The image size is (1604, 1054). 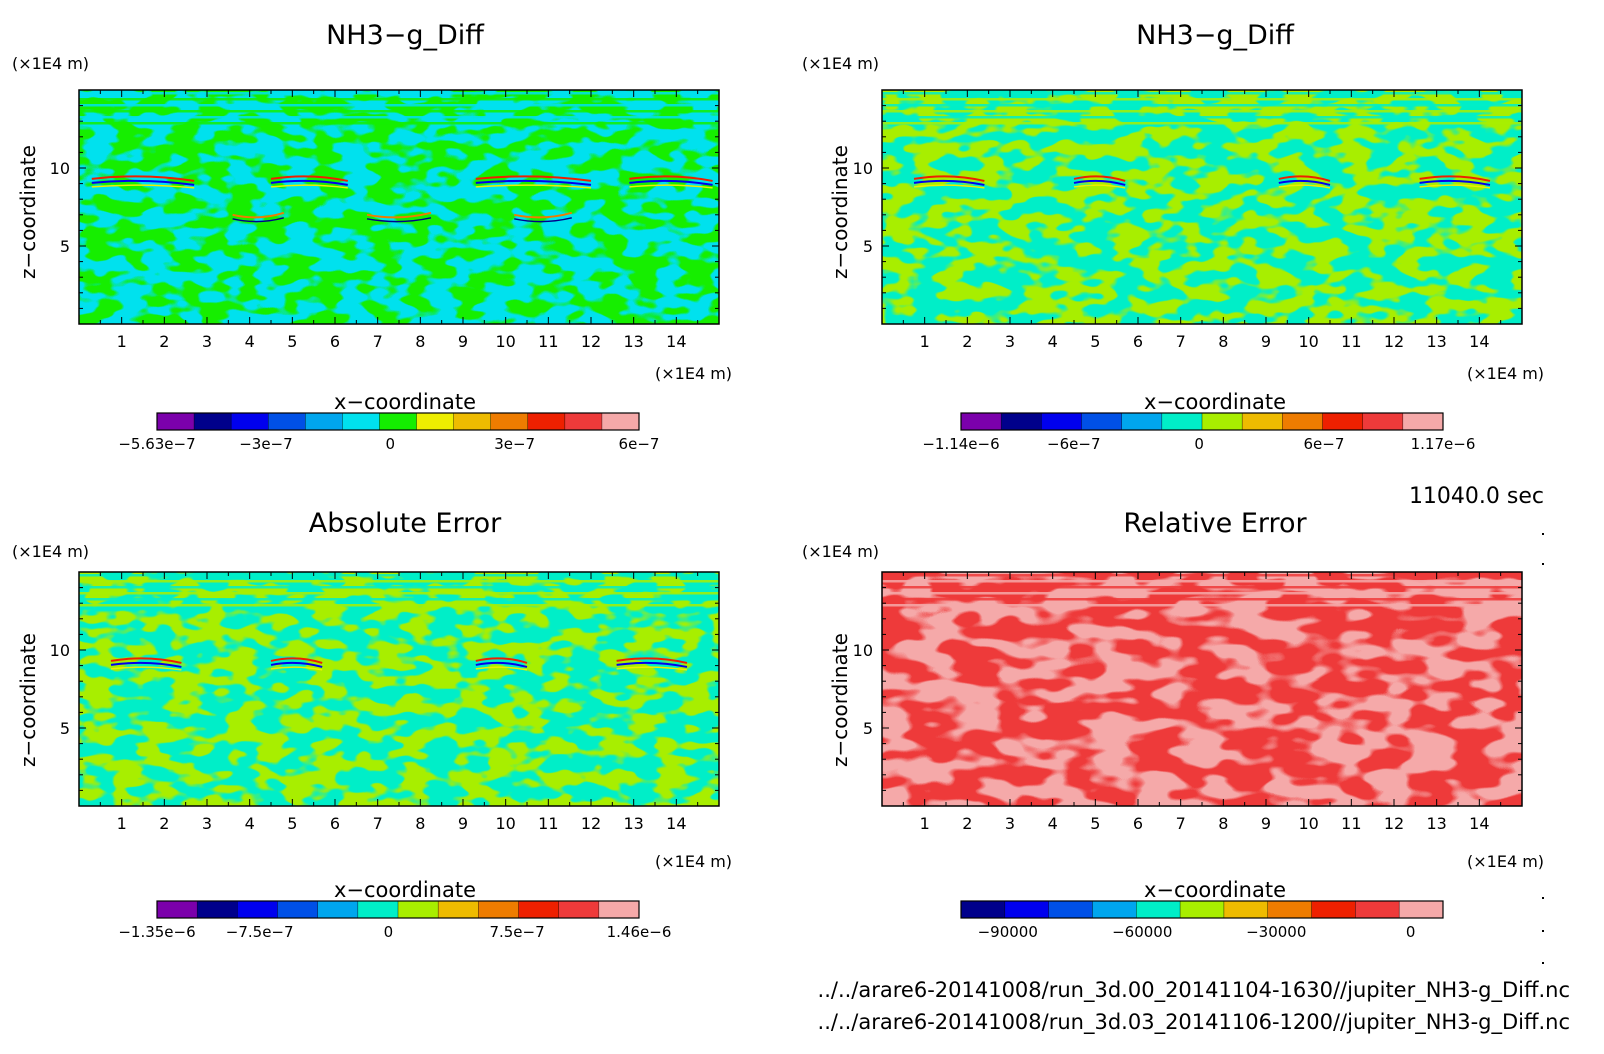 I want to click on panel-4-y-label: z−coordinate, so click(x=840, y=700).